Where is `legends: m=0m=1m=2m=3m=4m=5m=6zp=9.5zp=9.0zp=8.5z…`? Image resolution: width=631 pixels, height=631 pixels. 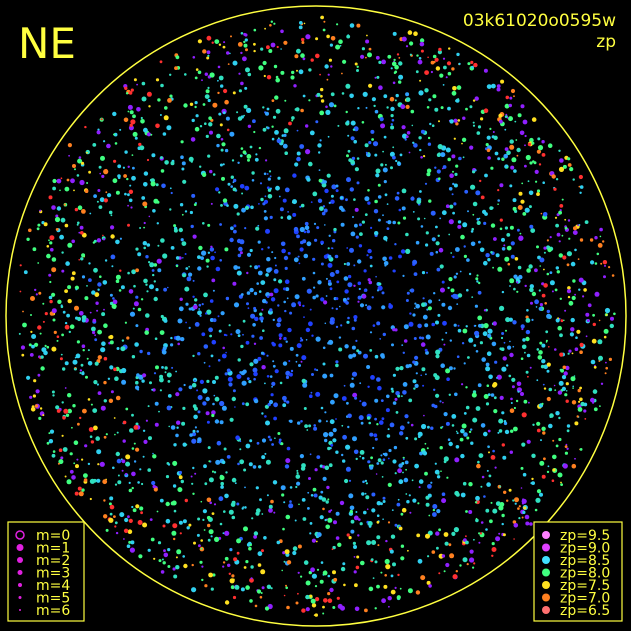
legends: m=0m=1m=2m=3m=4m=5m=6zp=9.5zp=9.0zp=8.5z… is located at coordinates (312, 573).